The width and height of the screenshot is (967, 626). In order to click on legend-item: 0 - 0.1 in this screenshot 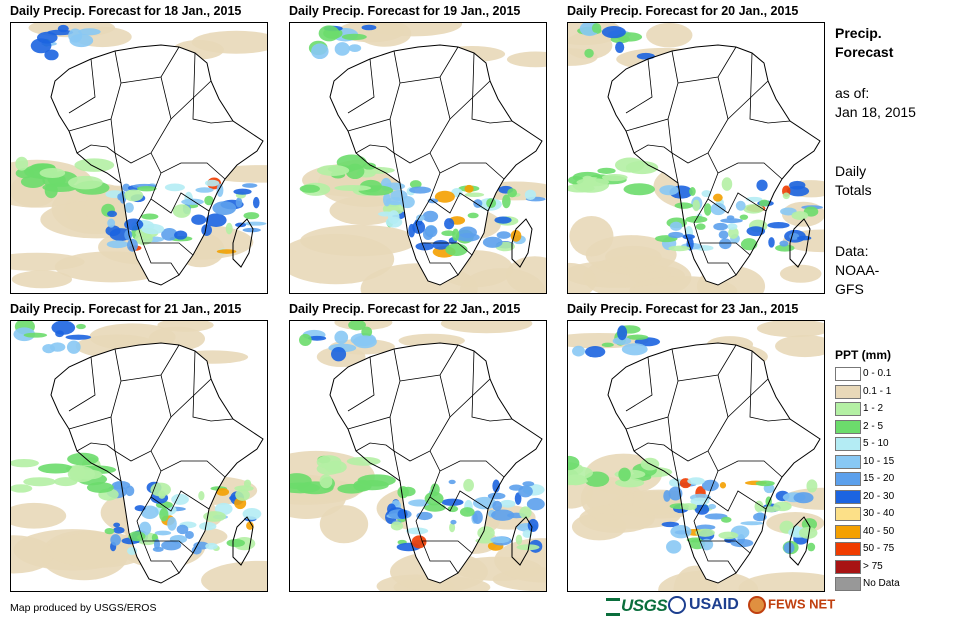, I will do `click(890, 374)`.